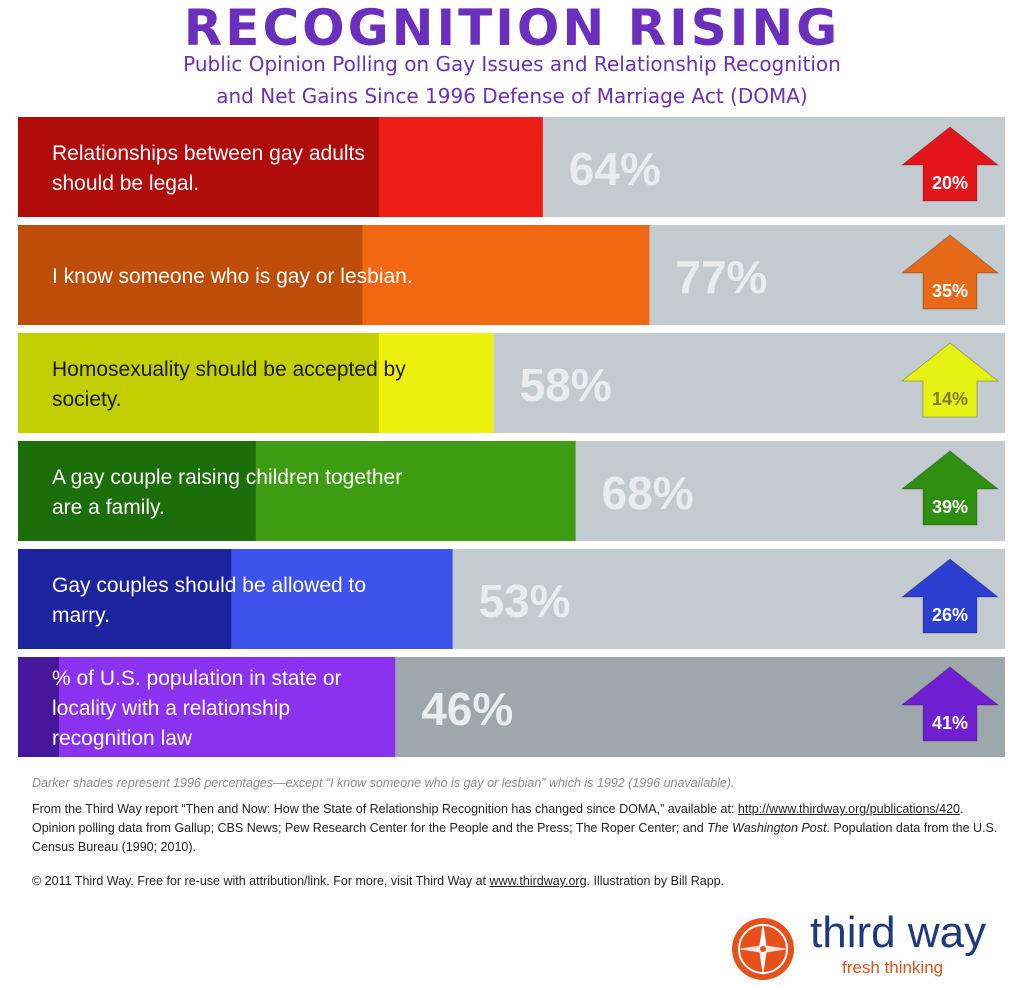  What do you see at coordinates (950, 507) in the screenshot?
I see `gain-label: 39%` at bounding box center [950, 507].